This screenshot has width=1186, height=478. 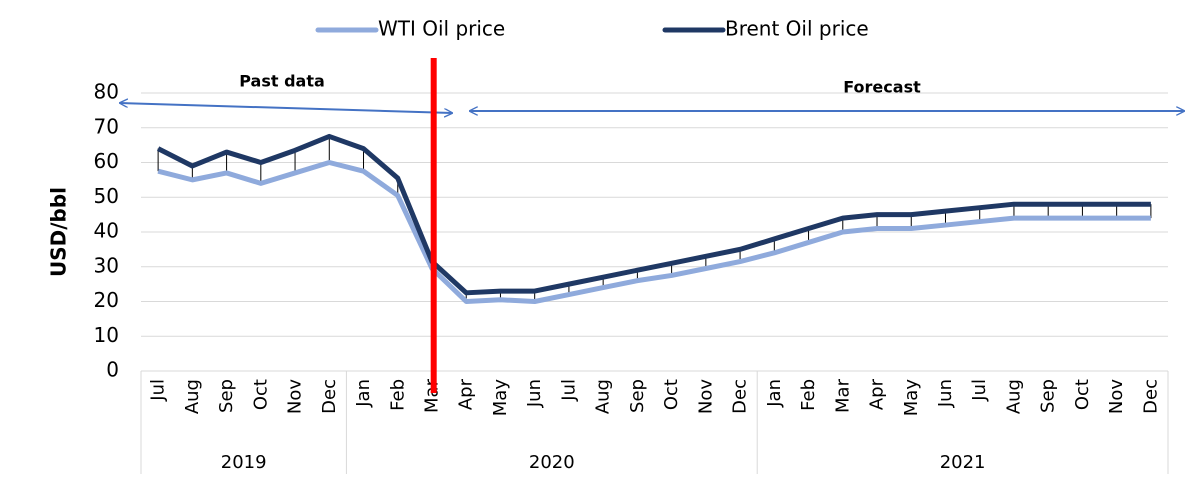 I want to click on y-tick-label: 20, so click(x=106, y=300).